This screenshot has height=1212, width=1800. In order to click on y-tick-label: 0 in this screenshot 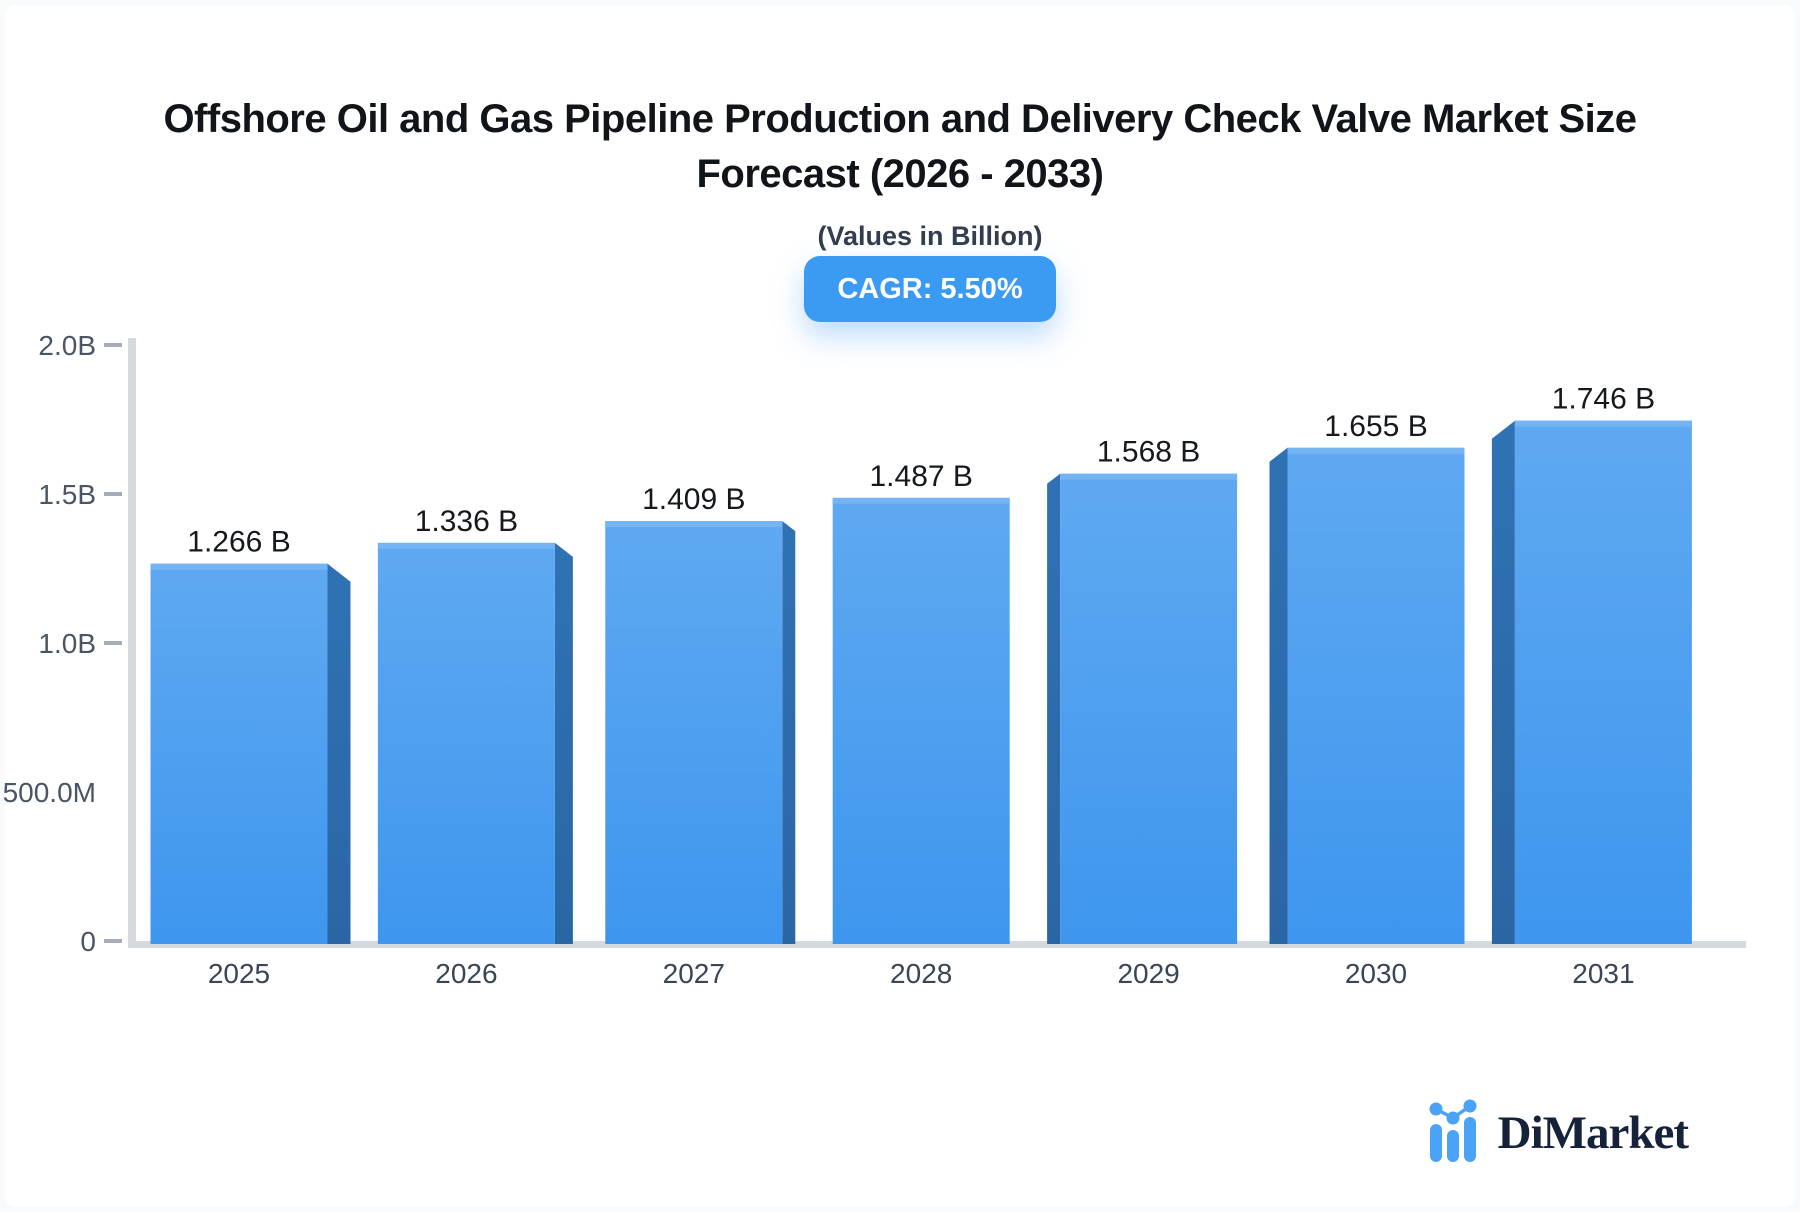, I will do `click(88, 941)`.